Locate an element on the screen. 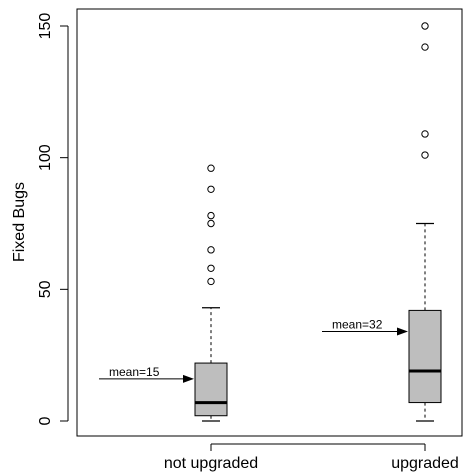  y-axis-label: Fixed Bugs is located at coordinates (19, 222).